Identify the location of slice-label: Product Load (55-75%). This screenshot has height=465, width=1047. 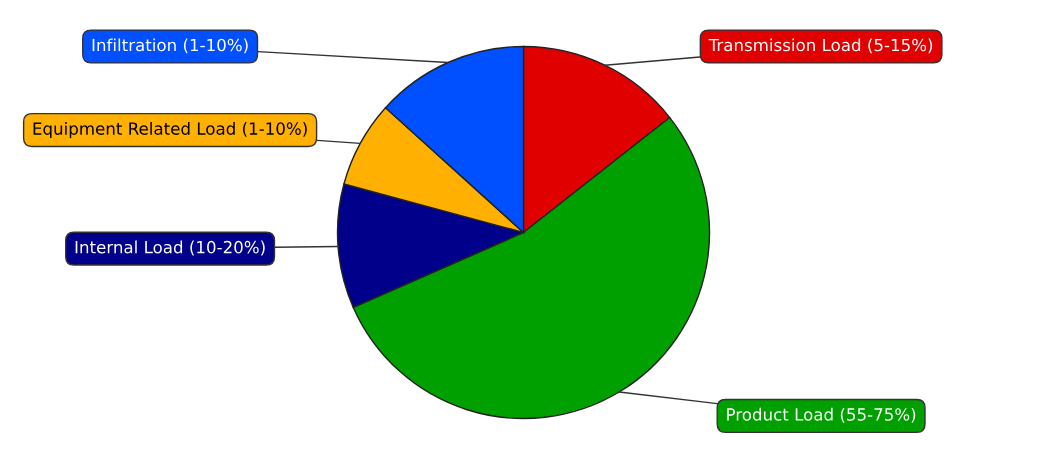
(821, 415).